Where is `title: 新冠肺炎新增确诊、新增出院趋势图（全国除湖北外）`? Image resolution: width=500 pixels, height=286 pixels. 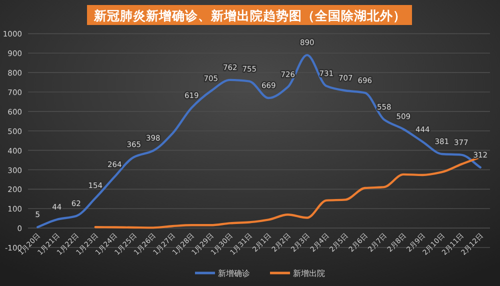
title: 新冠肺炎新增确诊、新增出院趋势图（全国除湖北外） is located at coordinates (249, 15).